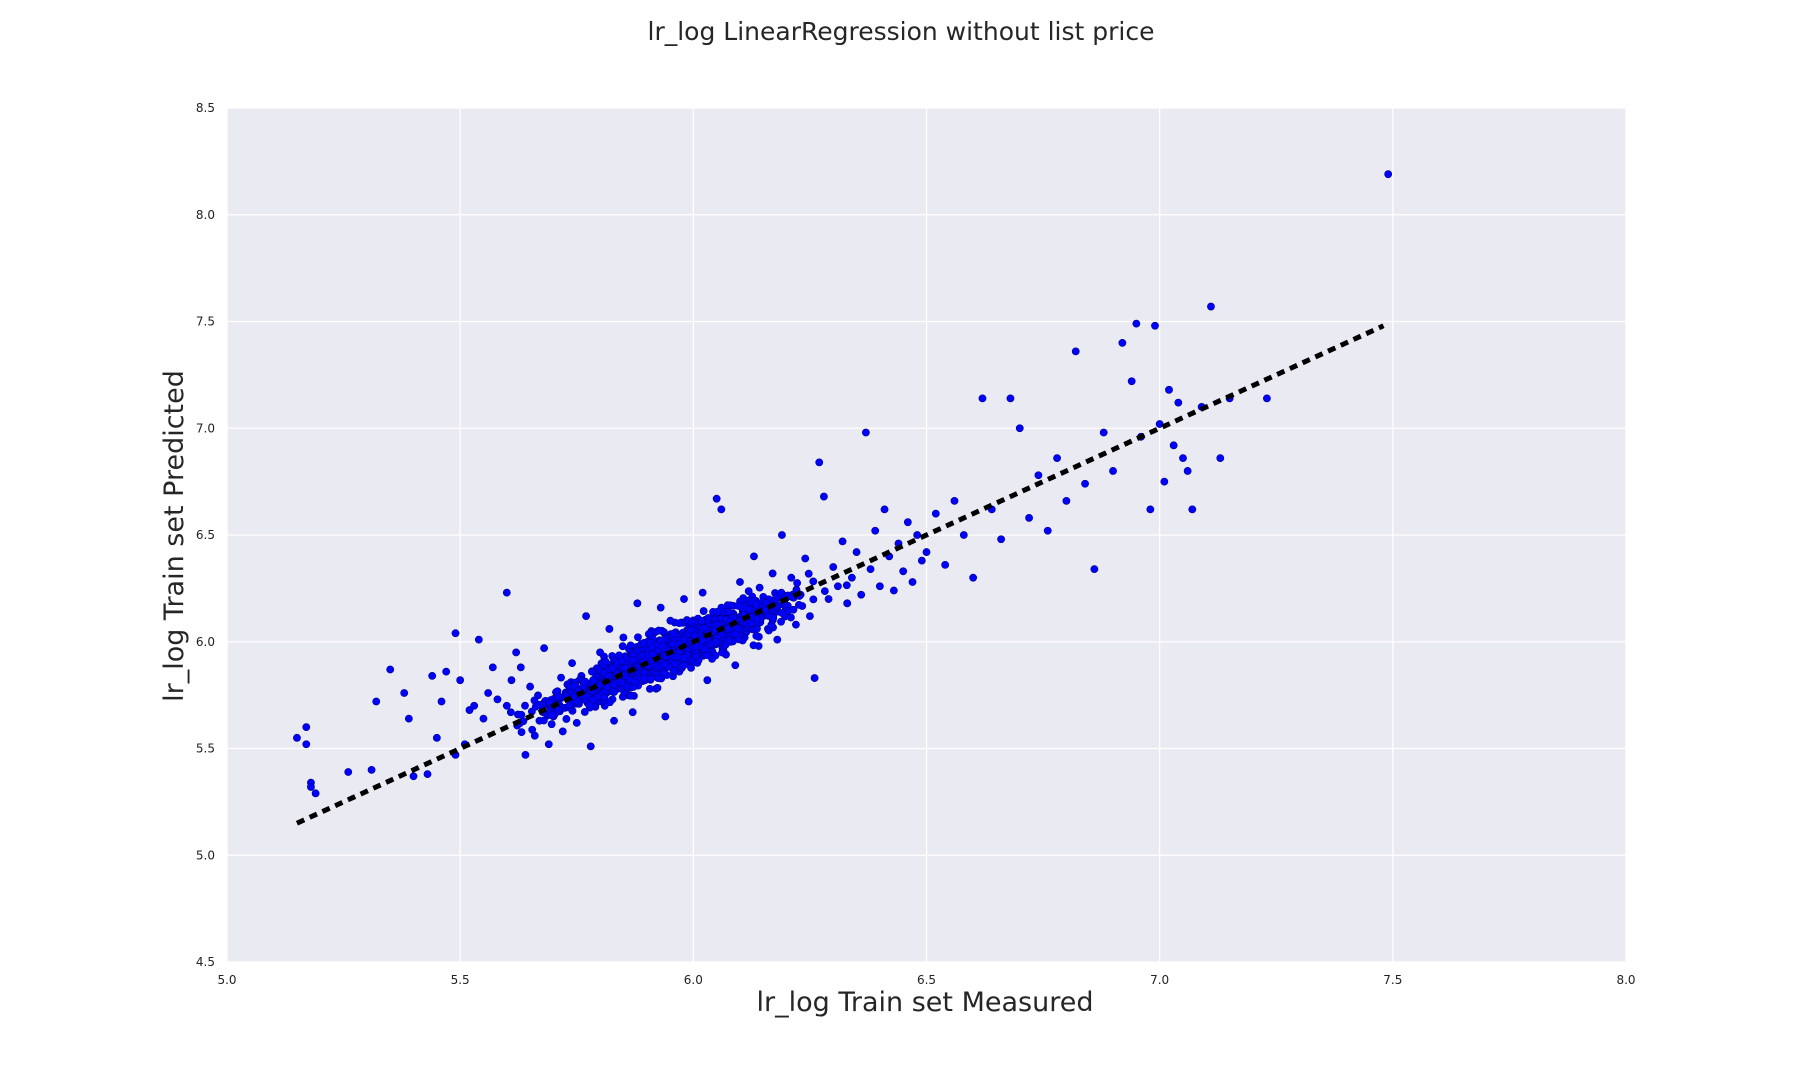 The width and height of the screenshot is (1800, 1065). What do you see at coordinates (205, 749) in the screenshot?
I see `y-tick-label: 5.5` at bounding box center [205, 749].